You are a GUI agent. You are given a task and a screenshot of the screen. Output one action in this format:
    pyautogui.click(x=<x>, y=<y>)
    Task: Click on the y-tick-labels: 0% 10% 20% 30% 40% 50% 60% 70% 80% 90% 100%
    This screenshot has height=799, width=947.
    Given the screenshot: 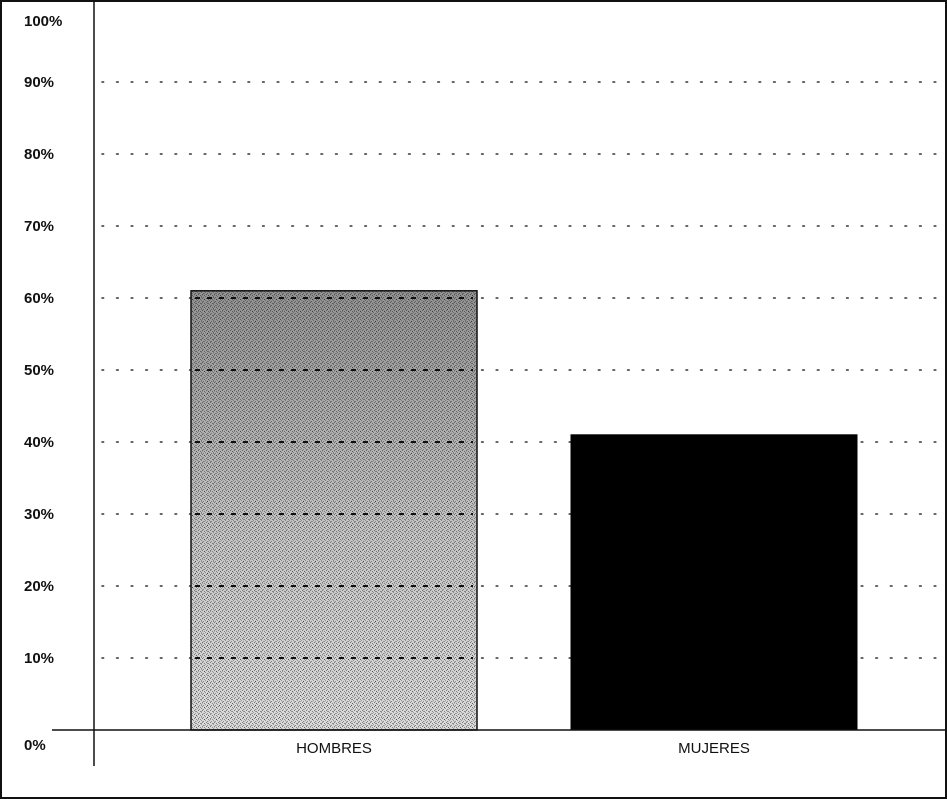 What is the action you would take?
    pyautogui.click(x=43, y=383)
    